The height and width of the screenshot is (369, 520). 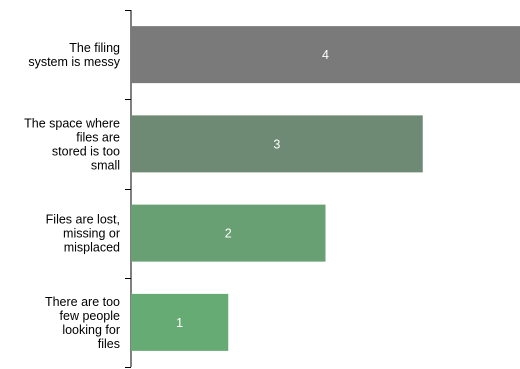 I want to click on axis-layer, so click(x=128, y=189).